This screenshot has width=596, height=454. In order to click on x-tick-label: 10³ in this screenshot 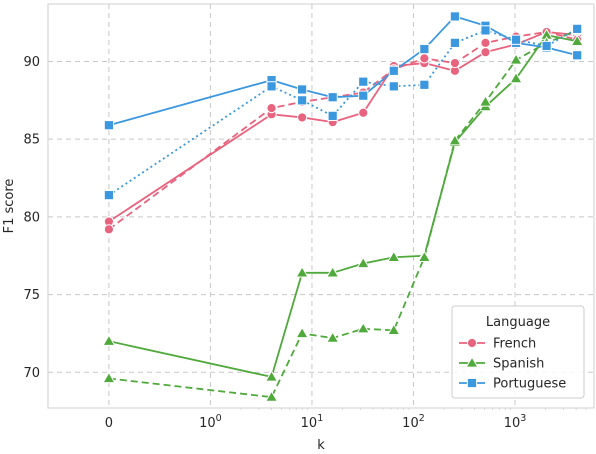, I will do `click(515, 422)`.